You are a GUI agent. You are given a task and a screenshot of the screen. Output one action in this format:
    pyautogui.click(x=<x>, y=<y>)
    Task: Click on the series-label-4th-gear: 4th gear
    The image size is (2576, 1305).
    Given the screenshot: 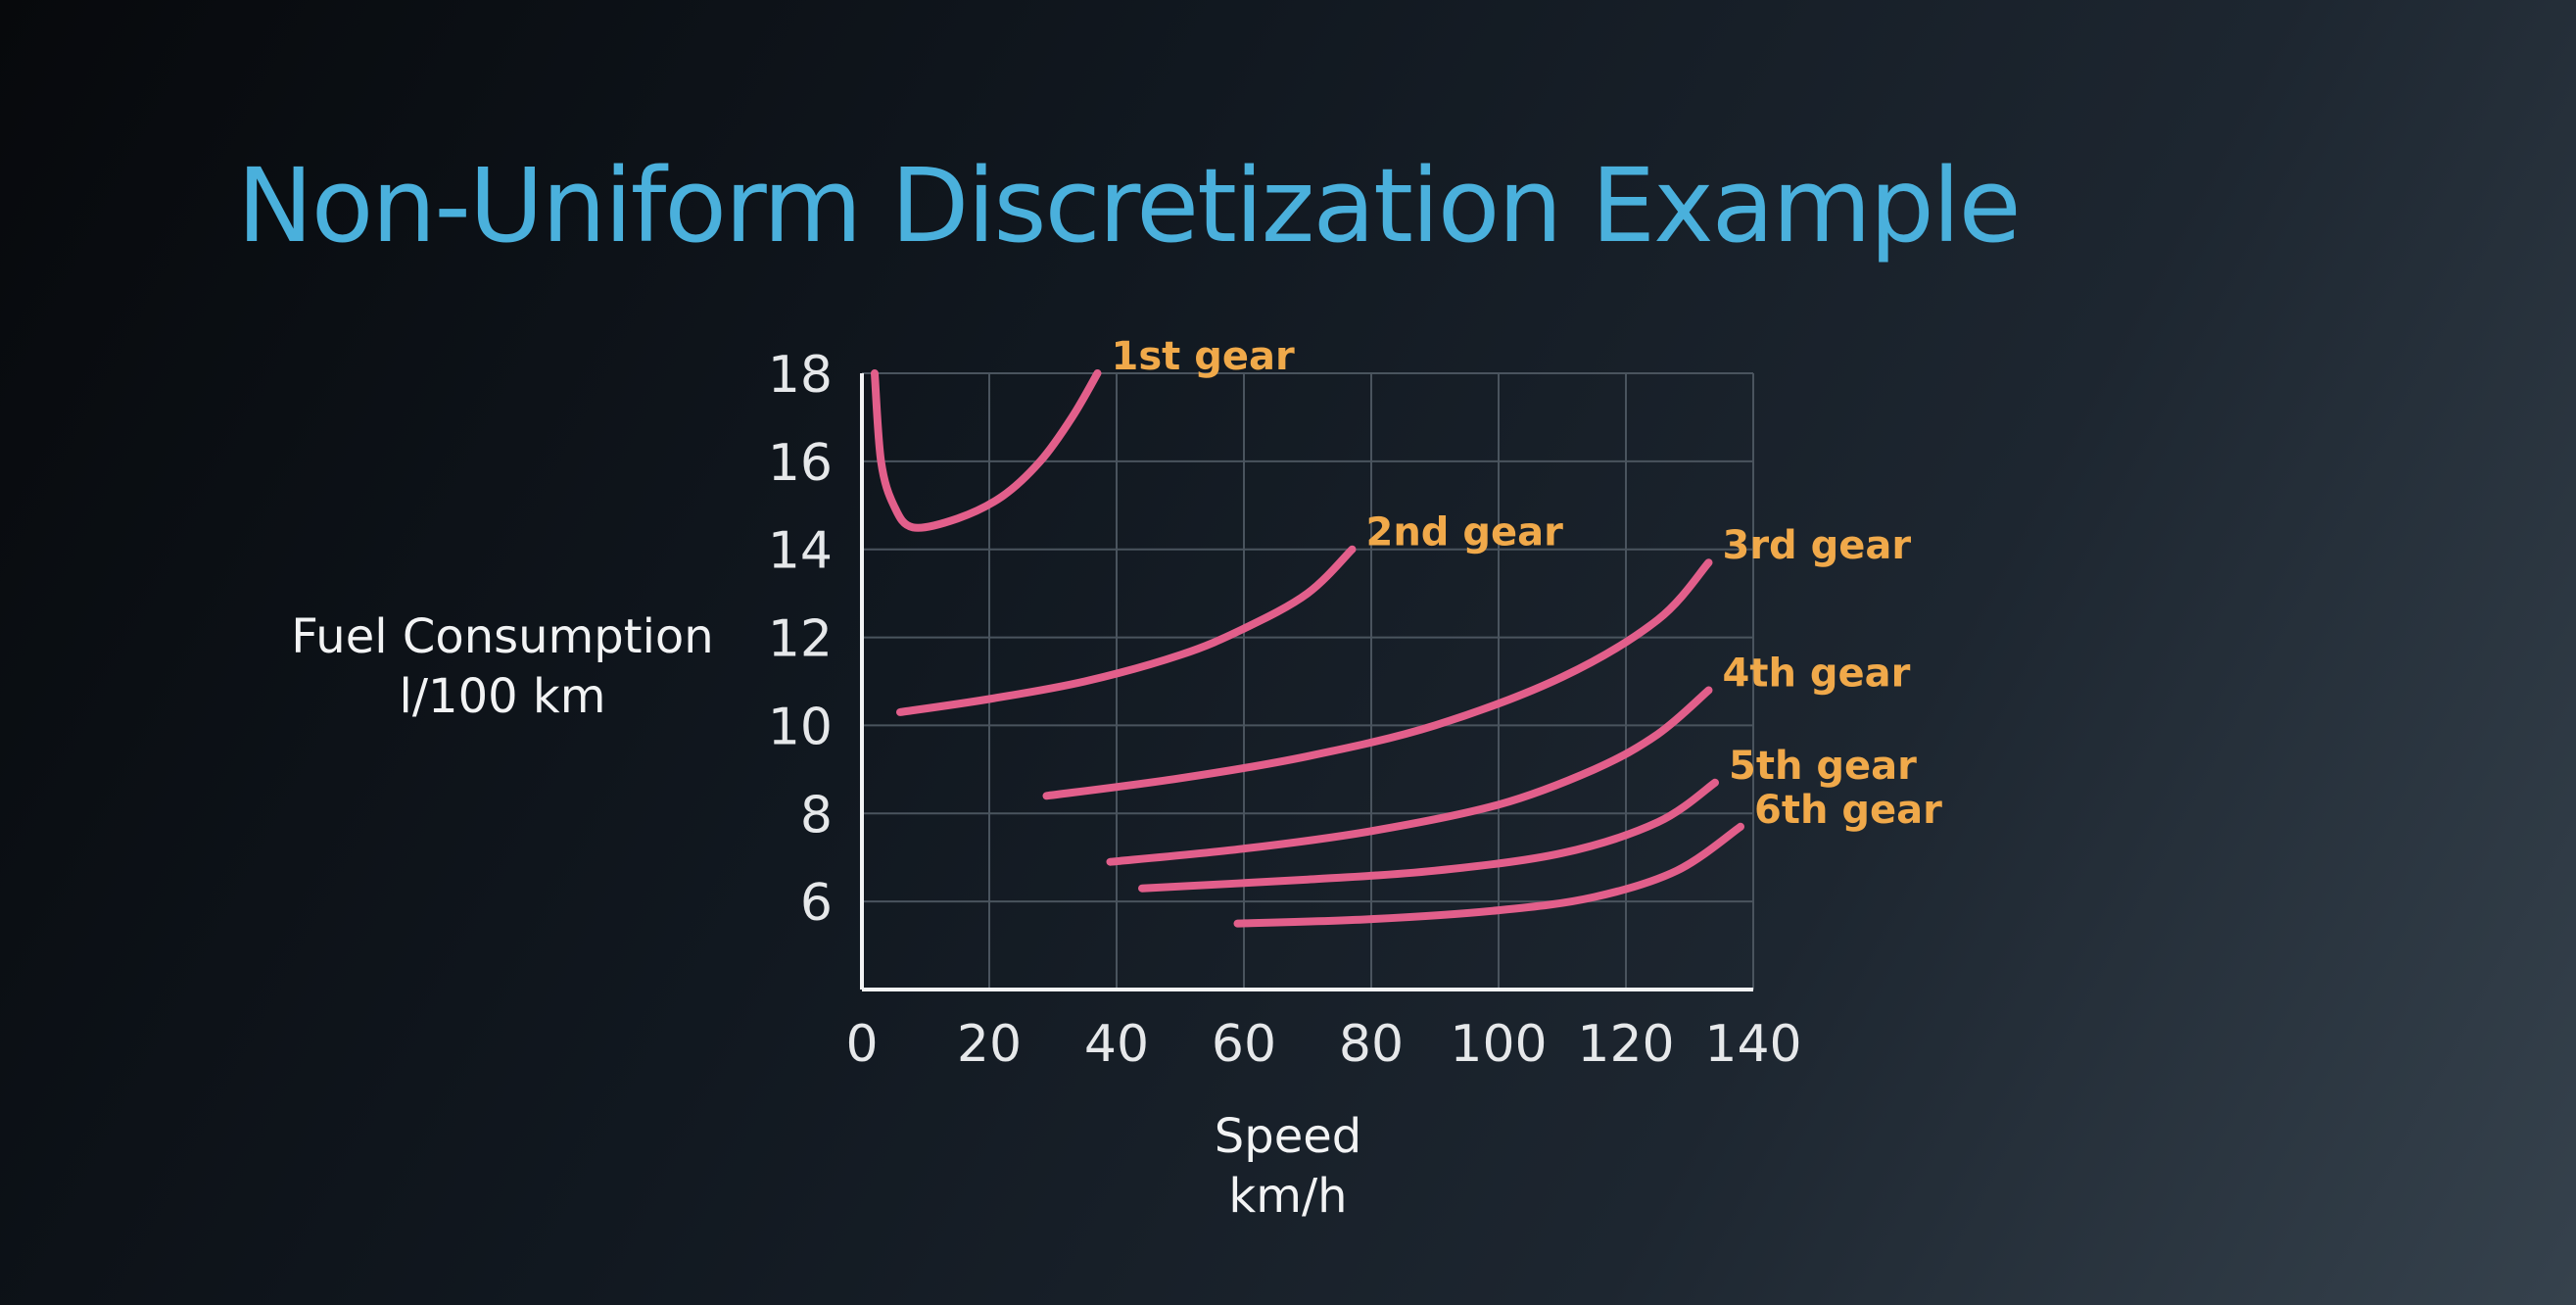 What is the action you would take?
    pyautogui.click(x=1817, y=673)
    